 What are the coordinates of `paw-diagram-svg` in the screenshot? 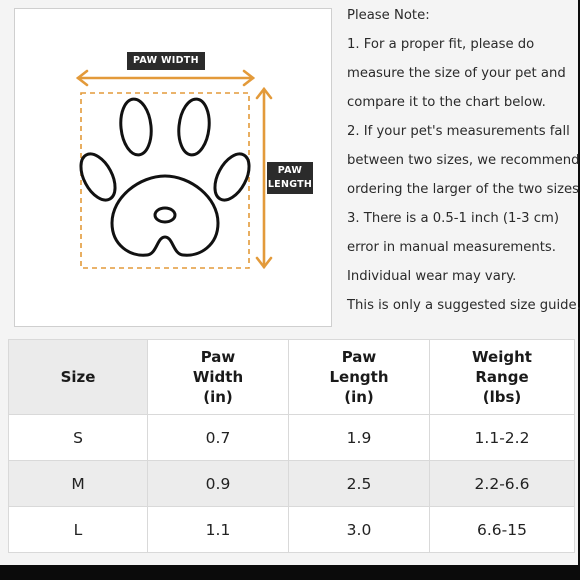 It's located at (174, 169).